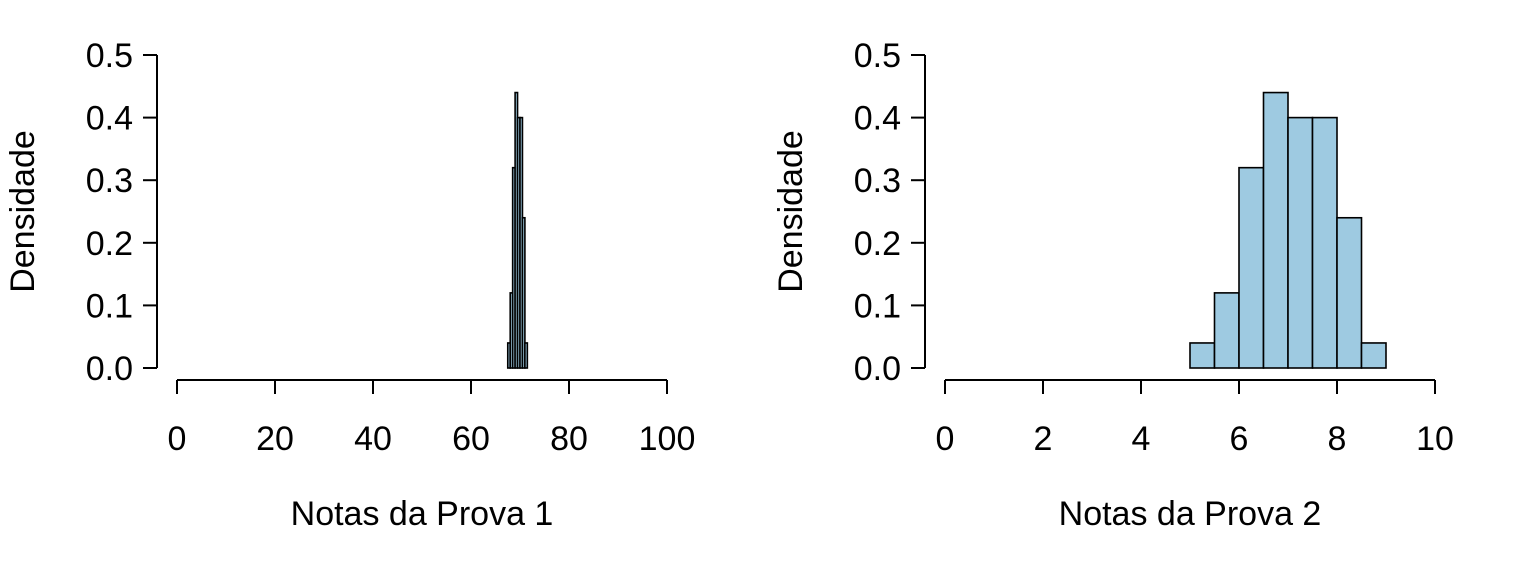 This screenshot has height=576, width=1536. Describe the element at coordinates (1337, 439) in the screenshot. I see `x-tick-label: 8` at that location.